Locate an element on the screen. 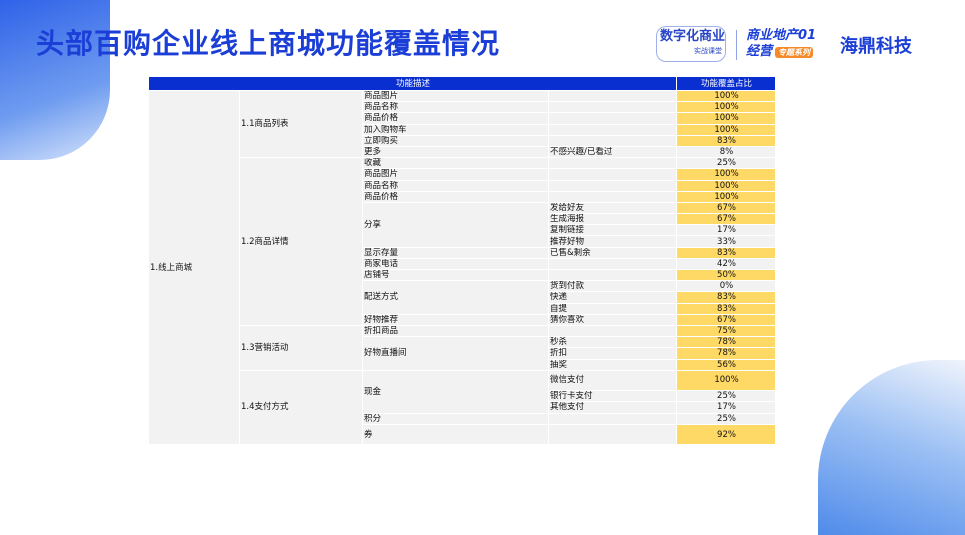 The height and width of the screenshot is (535, 965). sub-feature-name: 已售&剩余 is located at coordinates (612, 252).